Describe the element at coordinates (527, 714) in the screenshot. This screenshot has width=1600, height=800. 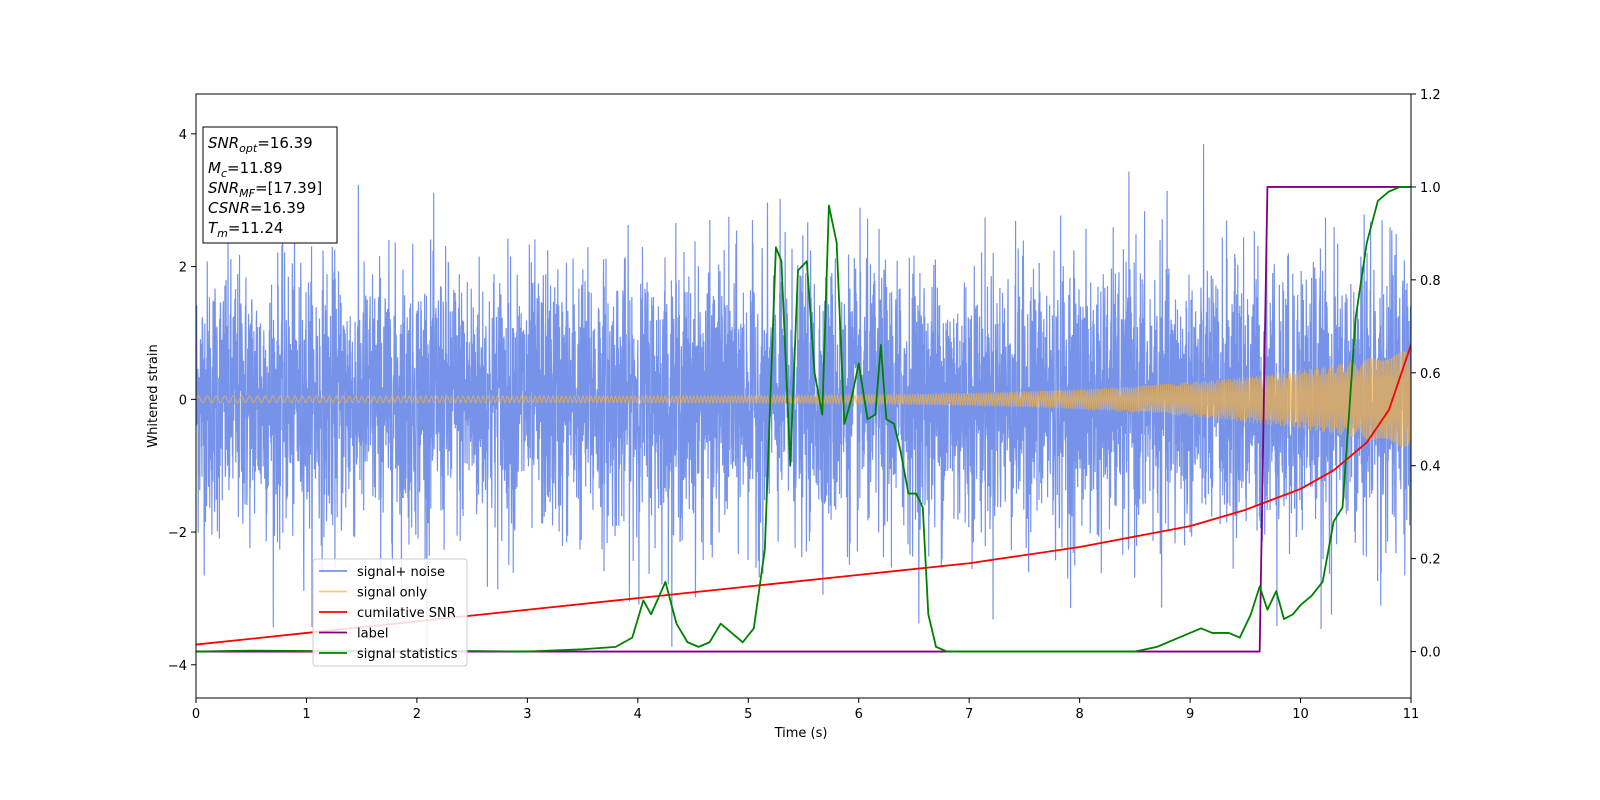
I see `x-tick-label: 3` at that location.